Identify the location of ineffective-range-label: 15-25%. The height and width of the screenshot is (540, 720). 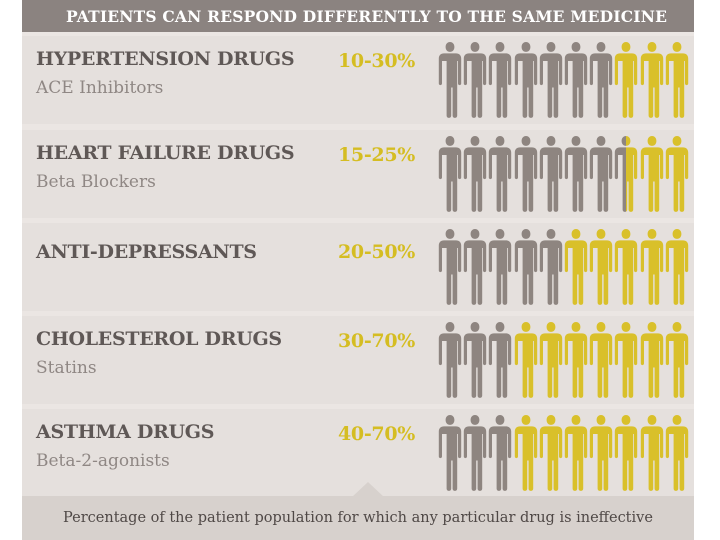
(377, 155).